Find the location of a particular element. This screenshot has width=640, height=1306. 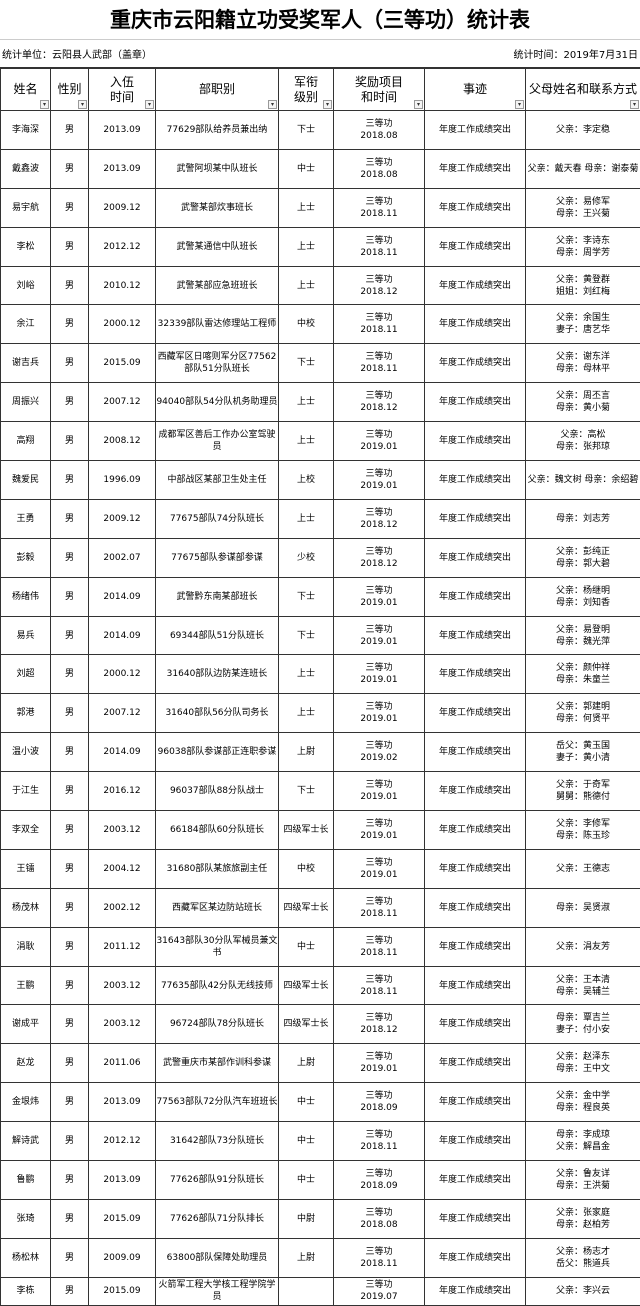

cell-name-text: 赵龙 is located at coordinates (25, 1063).